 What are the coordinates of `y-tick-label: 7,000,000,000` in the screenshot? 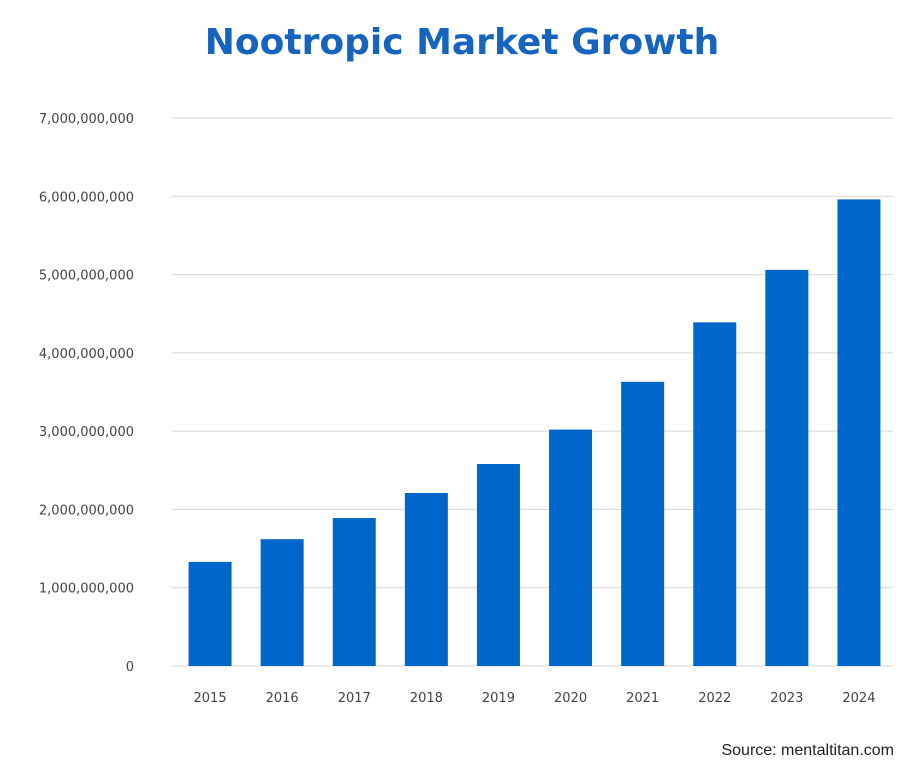 It's located at (86, 119).